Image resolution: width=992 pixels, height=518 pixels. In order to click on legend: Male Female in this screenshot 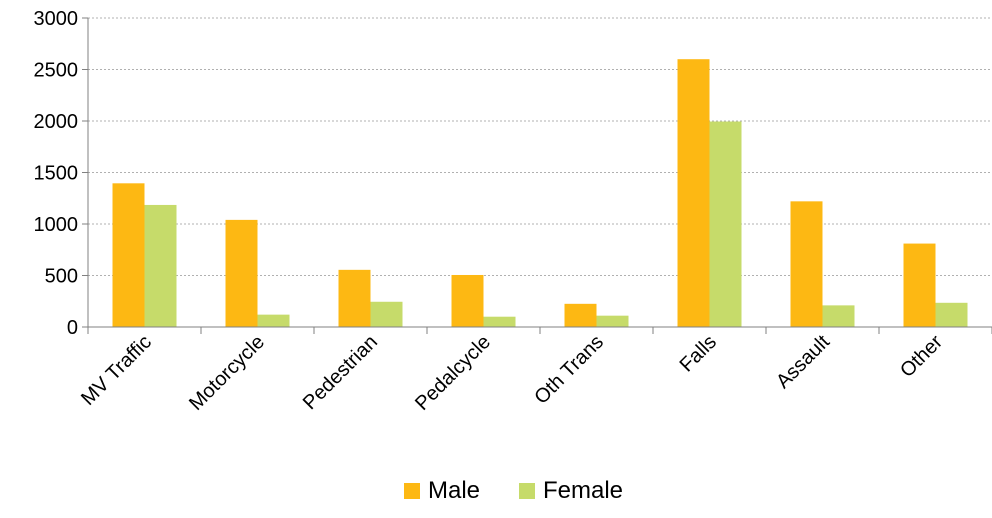, I will do `click(513, 490)`.